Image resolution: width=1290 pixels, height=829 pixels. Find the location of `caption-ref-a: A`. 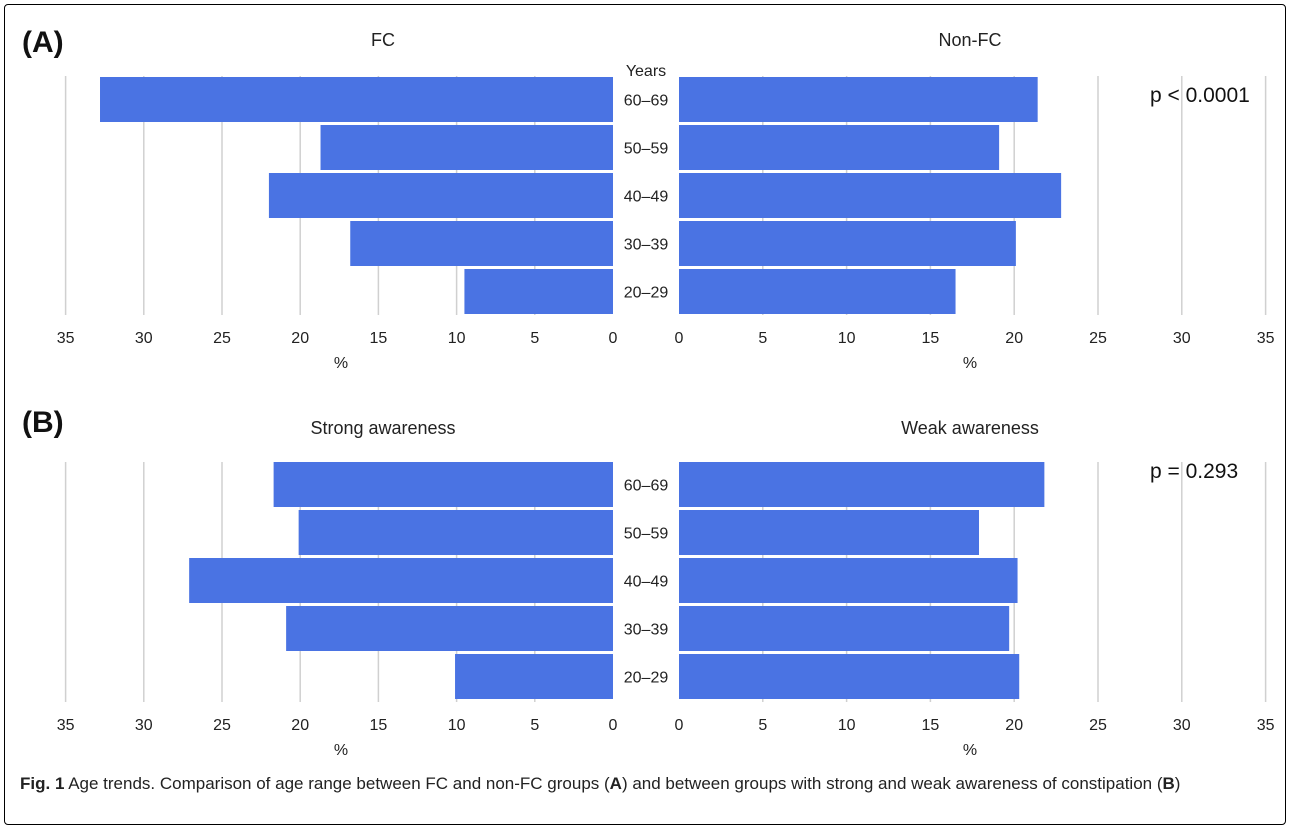

caption-ref-a: A is located at coordinates (615, 783).